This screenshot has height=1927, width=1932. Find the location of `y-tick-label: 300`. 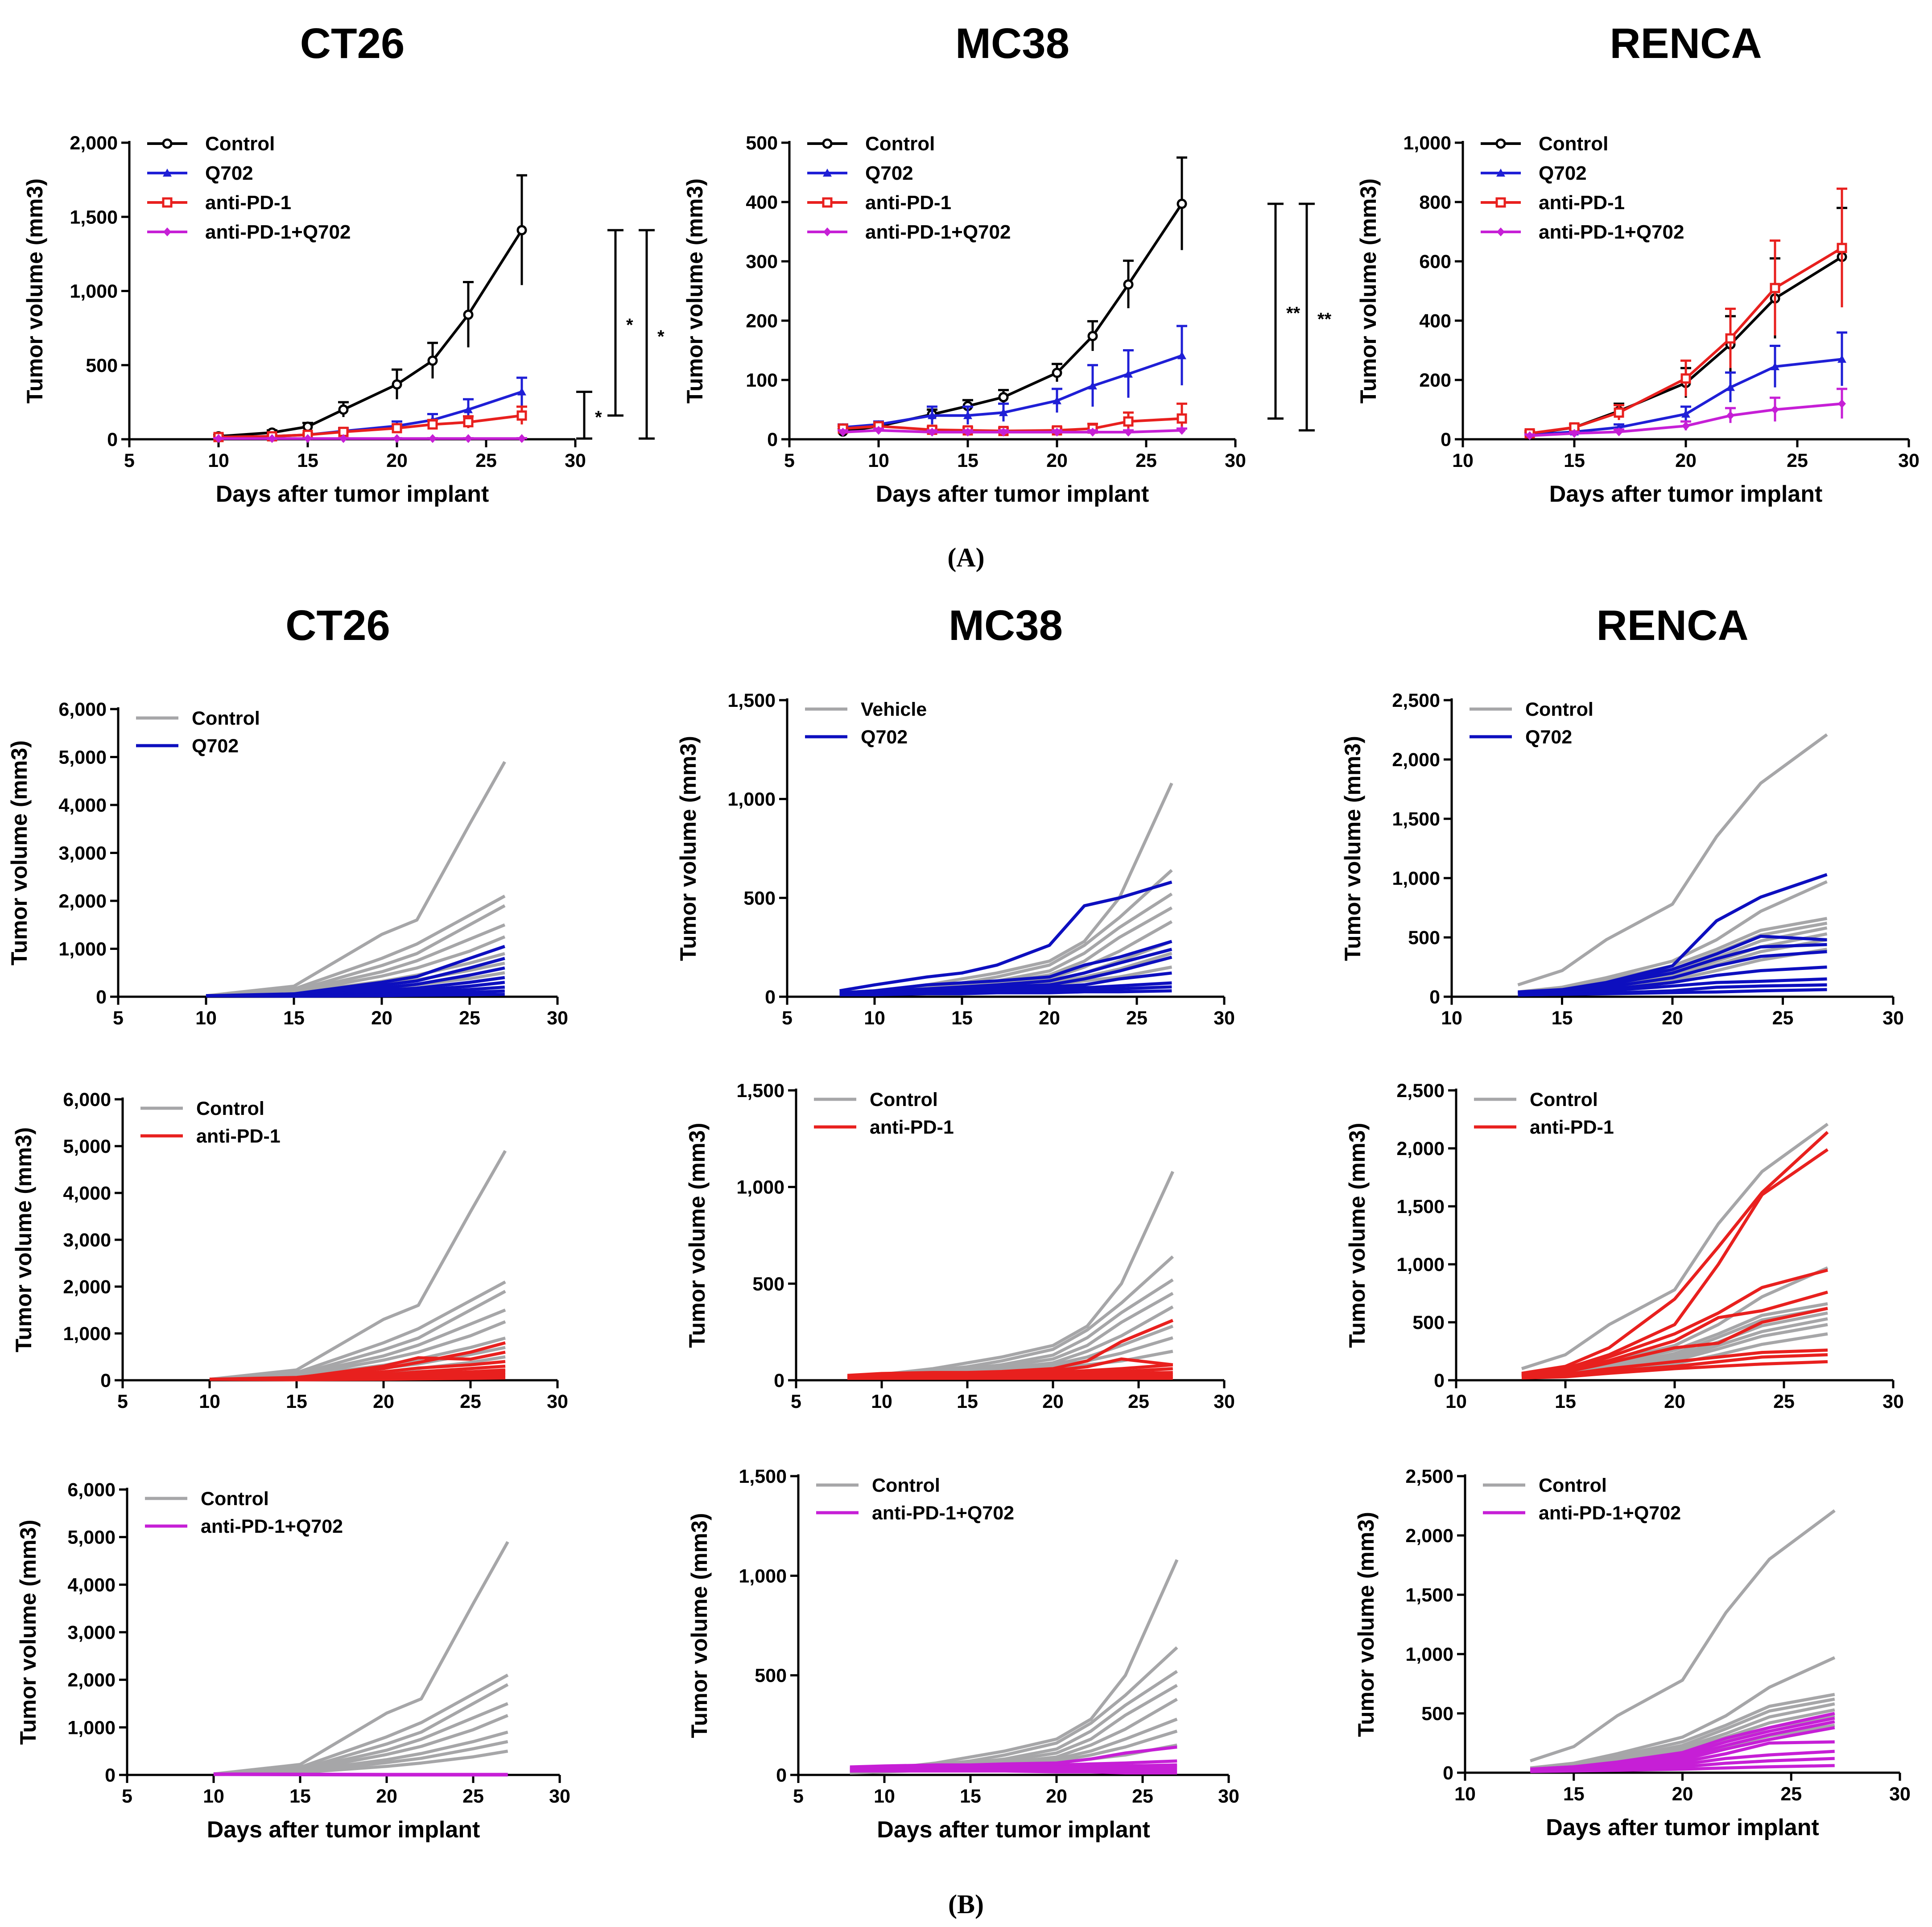

y-tick-label: 300 is located at coordinates (762, 261).